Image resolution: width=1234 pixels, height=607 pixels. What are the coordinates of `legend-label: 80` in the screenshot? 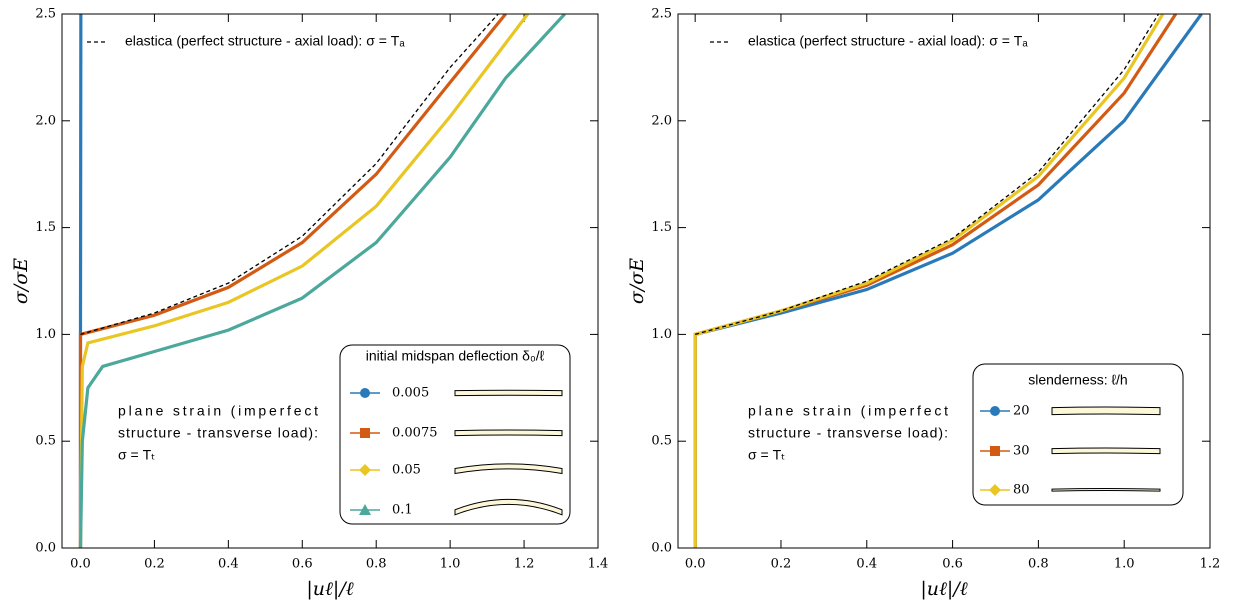 It's located at (1021, 490).